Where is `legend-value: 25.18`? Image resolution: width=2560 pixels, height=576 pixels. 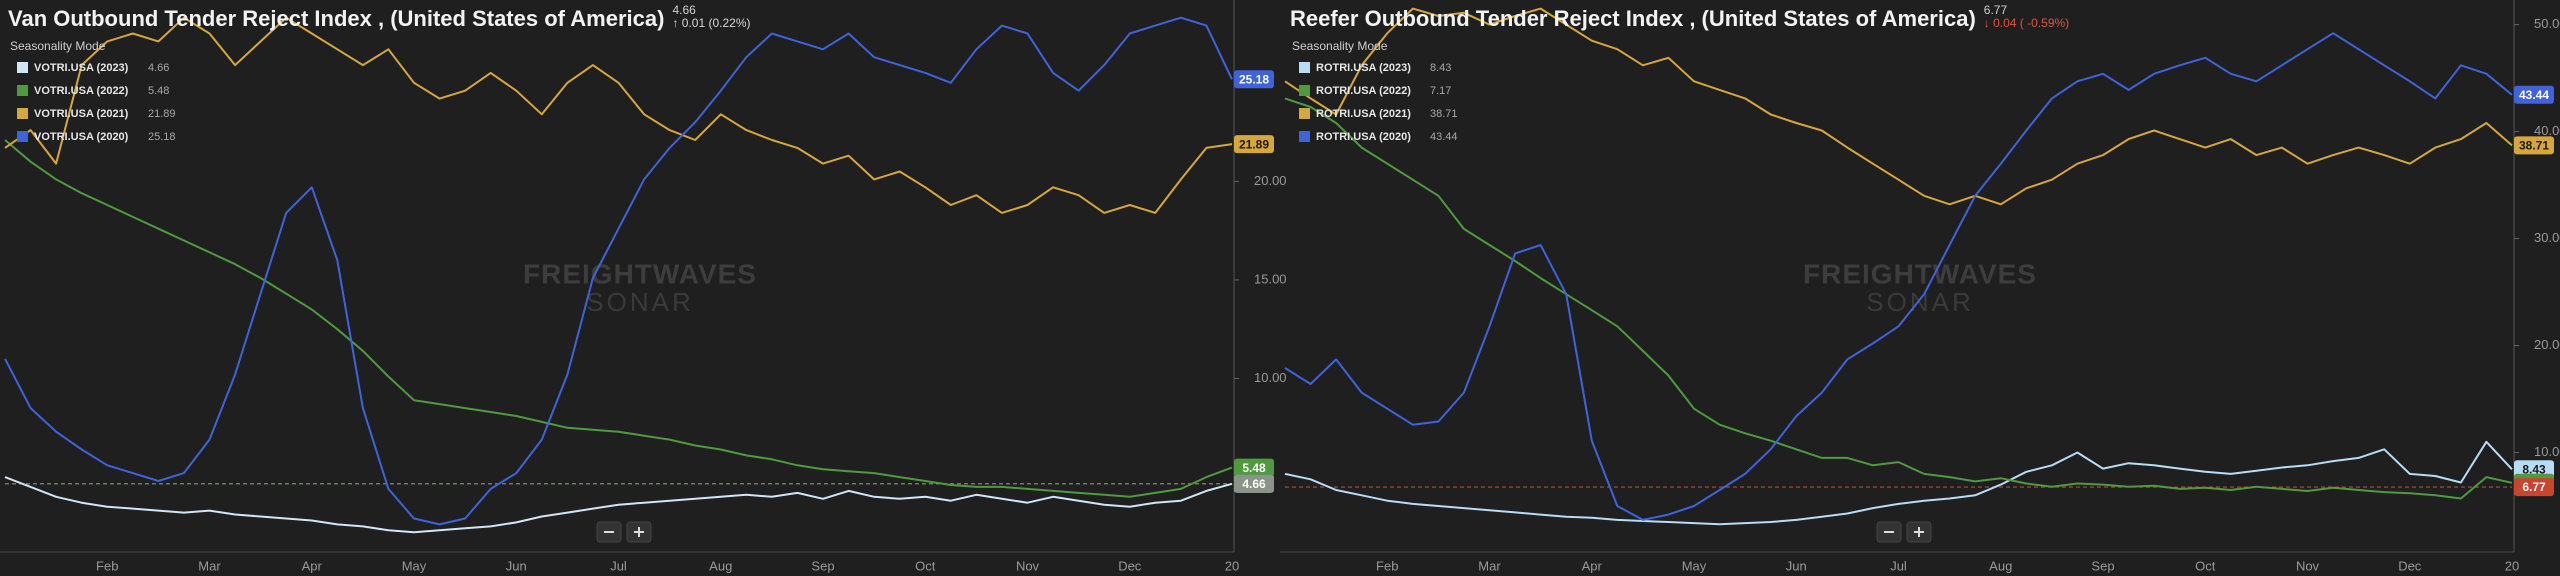
legend-value: 25.18 is located at coordinates (162, 137).